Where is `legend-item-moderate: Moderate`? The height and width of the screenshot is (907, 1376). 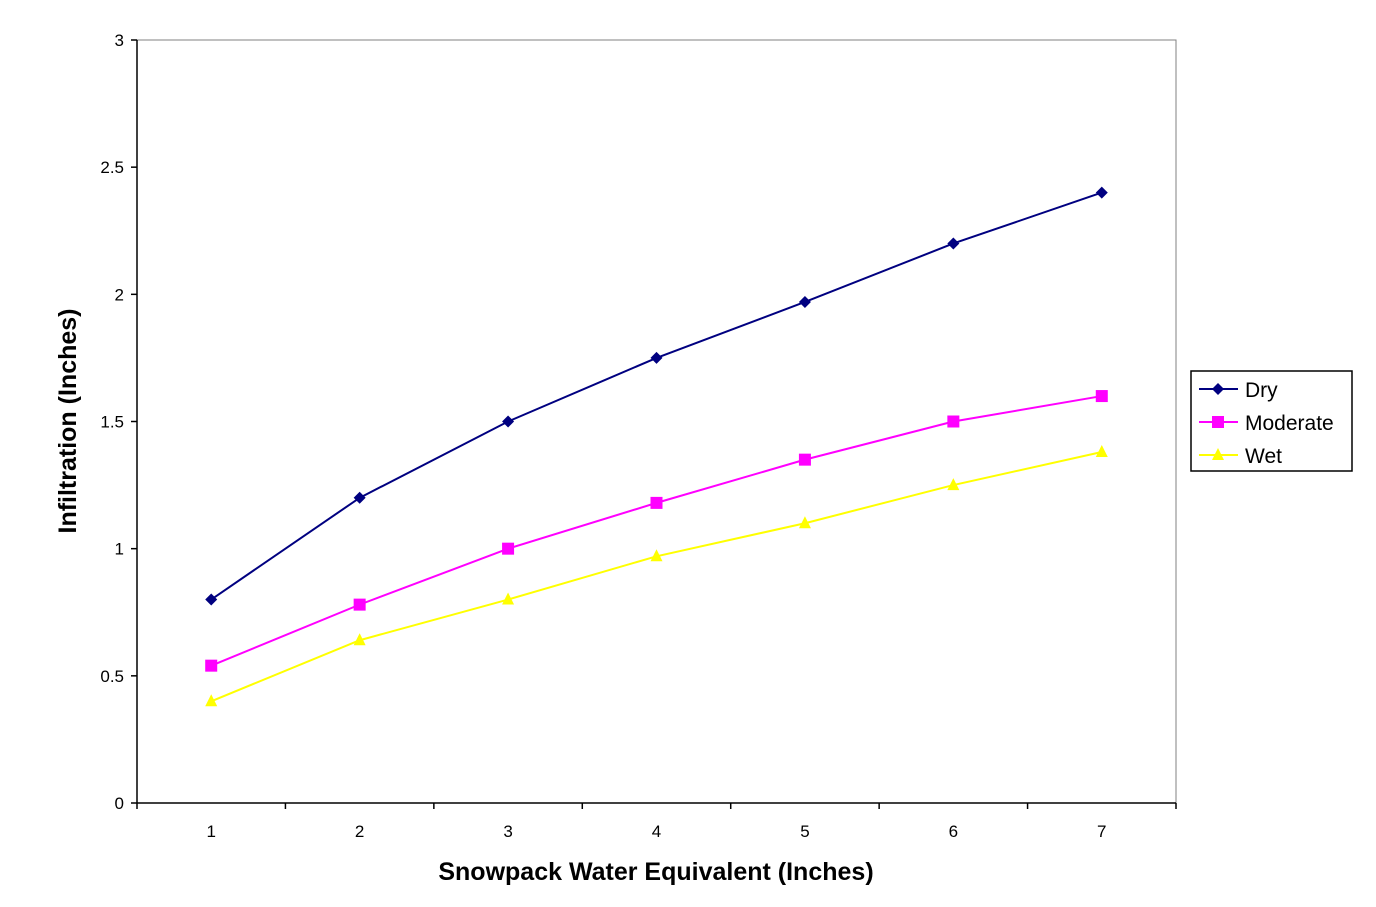 legend-item-moderate: Moderate is located at coordinates (1266, 423).